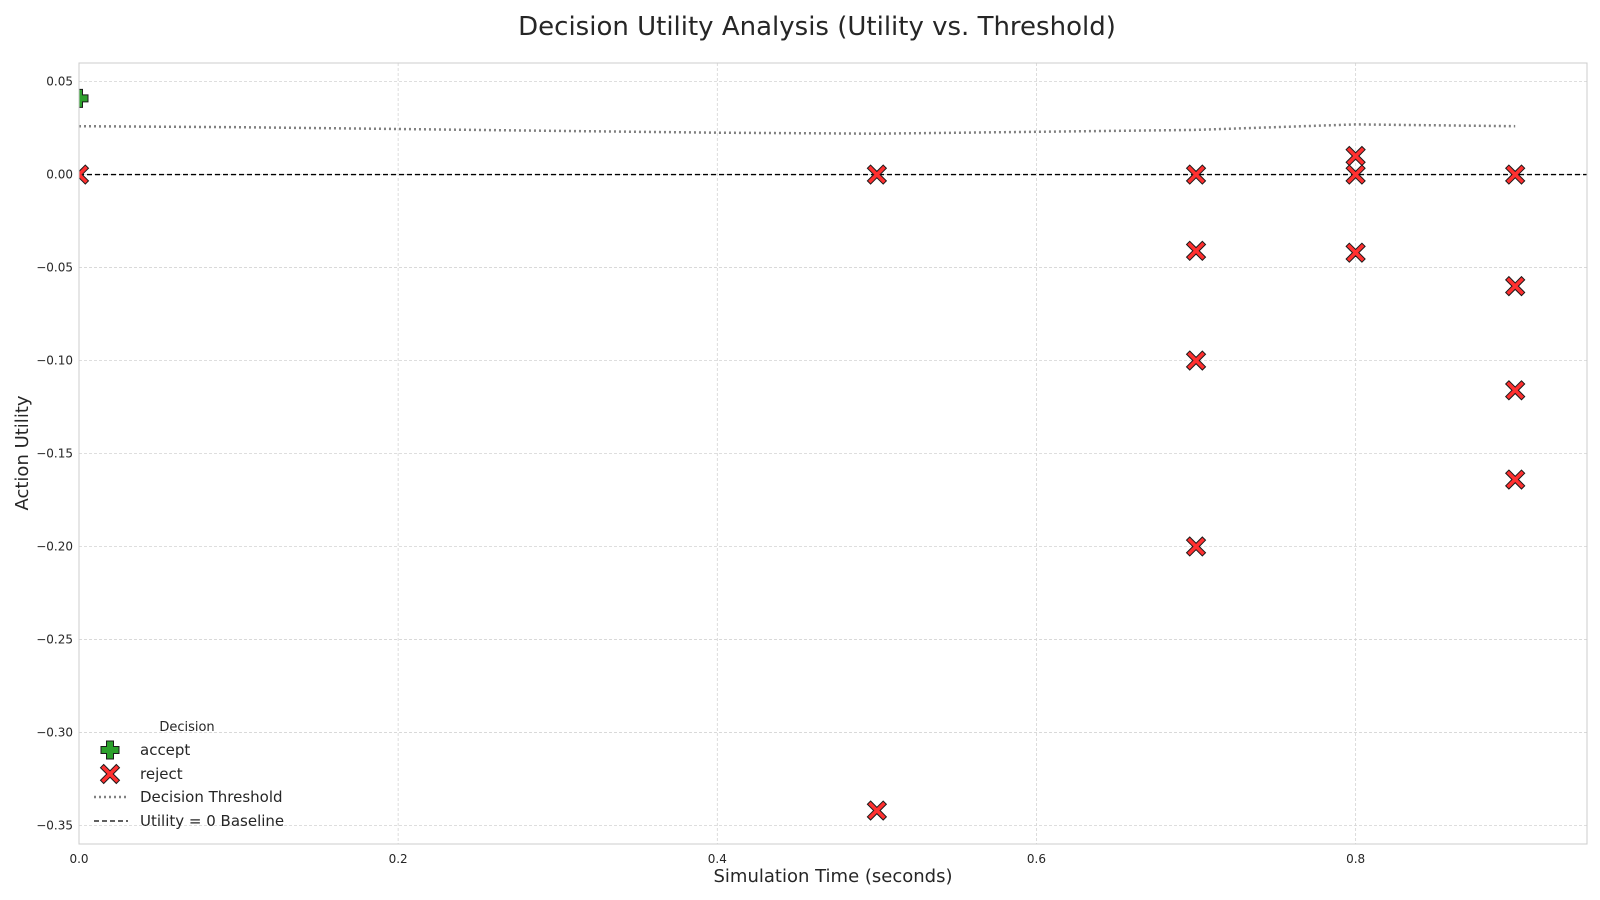 The image size is (1600, 900). I want to click on y-tick-label: −0.15, so click(54, 454).